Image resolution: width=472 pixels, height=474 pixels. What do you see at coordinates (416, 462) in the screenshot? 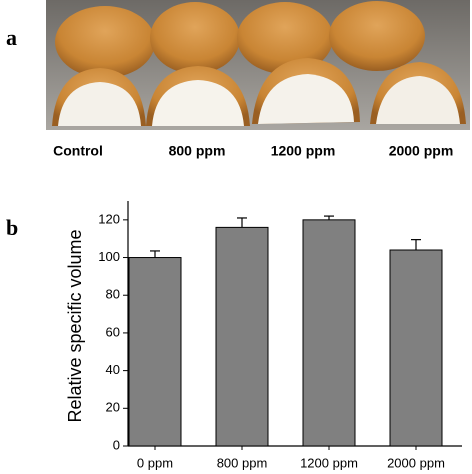
I see `x-tick-label: 2000 ppm` at bounding box center [416, 462].